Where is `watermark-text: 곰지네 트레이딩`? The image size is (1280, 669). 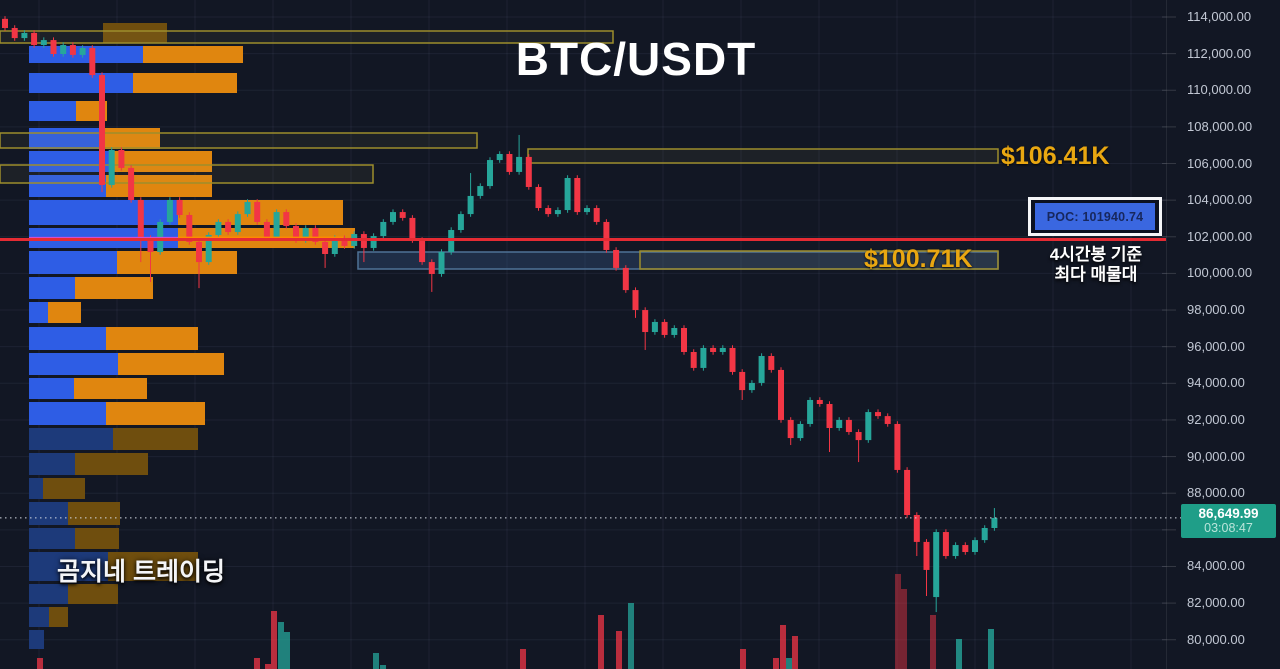
watermark-text: 곰지네 트레이딩 is located at coordinates (141, 572).